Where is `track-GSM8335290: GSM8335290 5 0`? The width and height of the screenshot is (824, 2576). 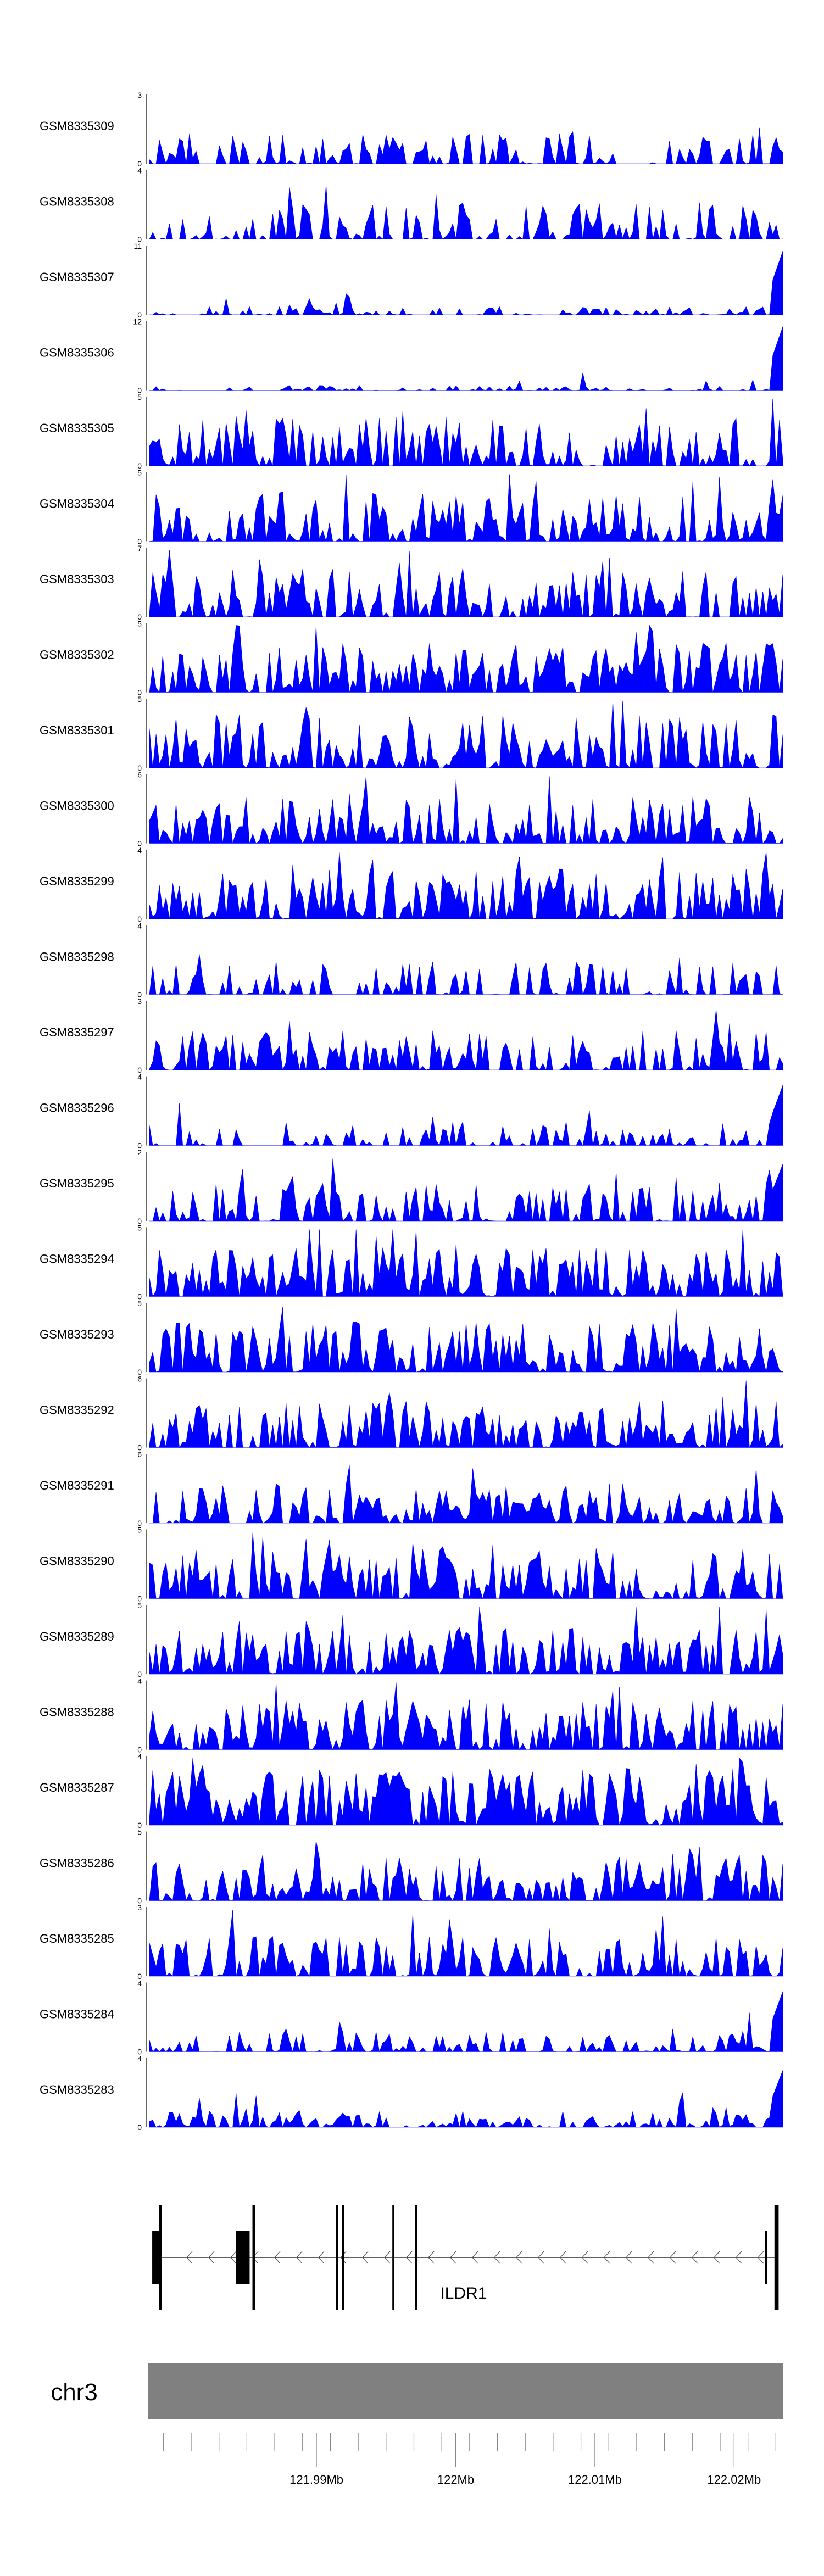
track-GSM8335290: GSM8335290 5 0 is located at coordinates (411, 1564).